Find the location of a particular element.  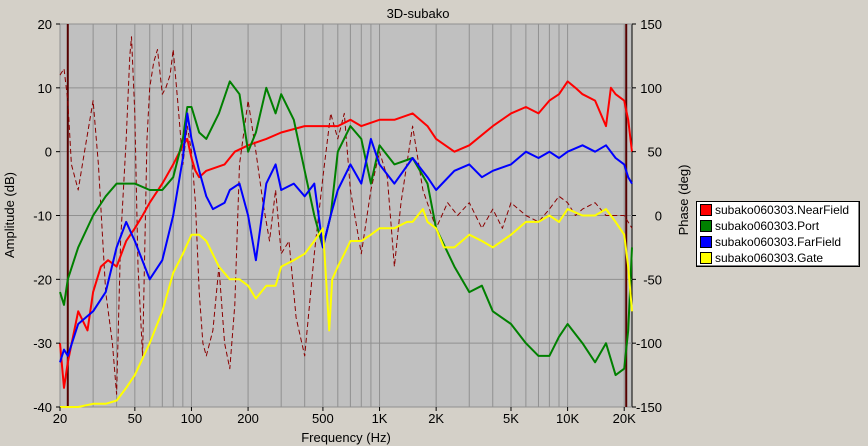

x-tick-label: 100 is located at coordinates (192, 418).